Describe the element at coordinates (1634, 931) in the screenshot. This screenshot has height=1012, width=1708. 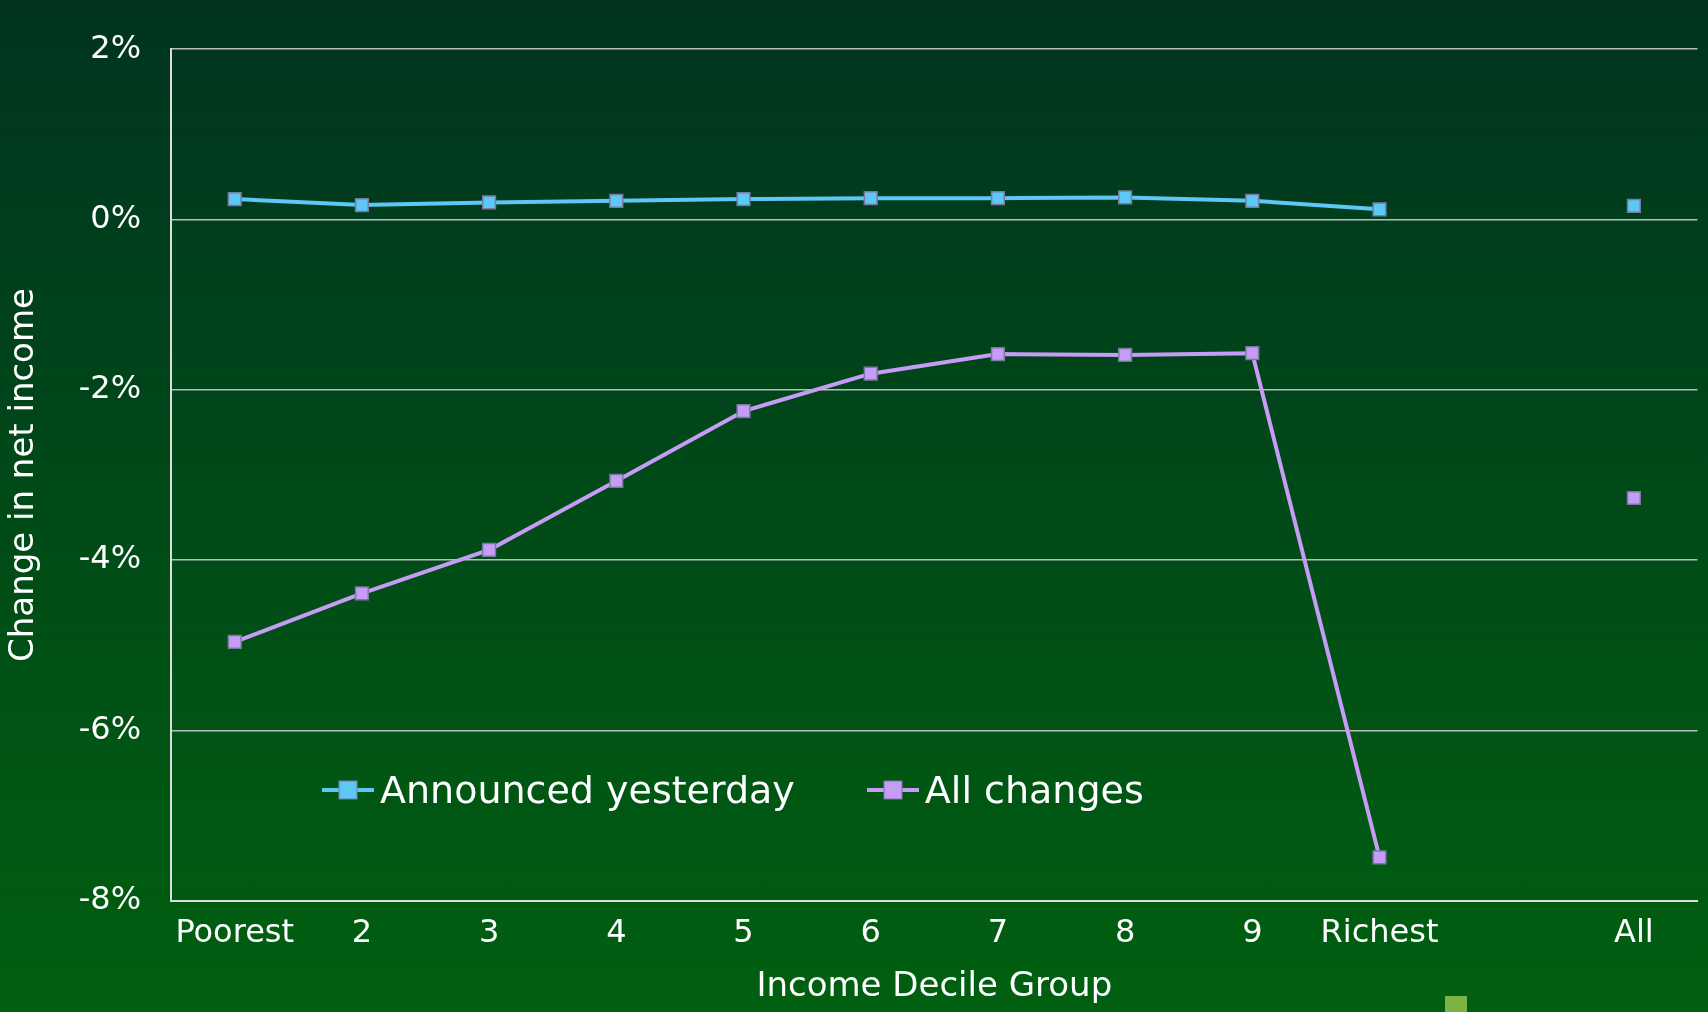
I see `x-tick-label: All` at that location.